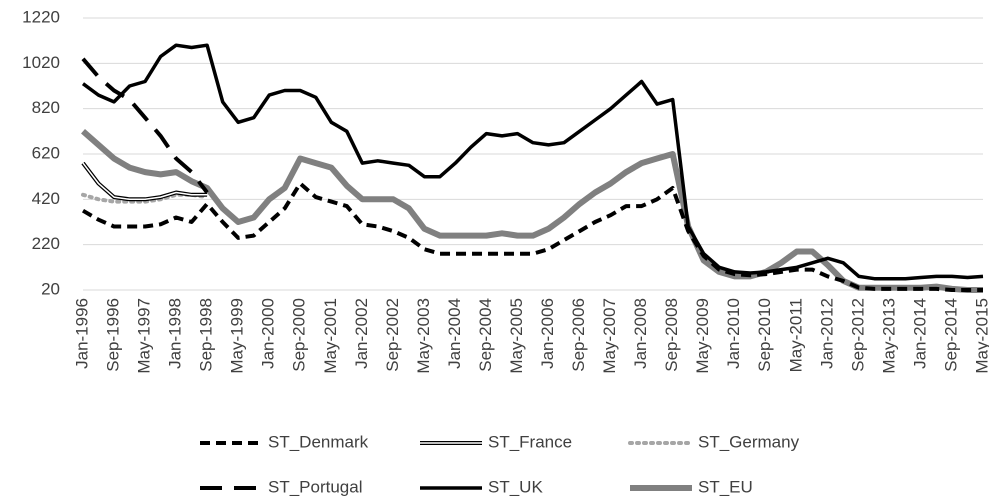 This screenshot has height=503, width=989. Describe the element at coordinates (237, 336) in the screenshot. I see `x-tick-label: May-1999` at that location.